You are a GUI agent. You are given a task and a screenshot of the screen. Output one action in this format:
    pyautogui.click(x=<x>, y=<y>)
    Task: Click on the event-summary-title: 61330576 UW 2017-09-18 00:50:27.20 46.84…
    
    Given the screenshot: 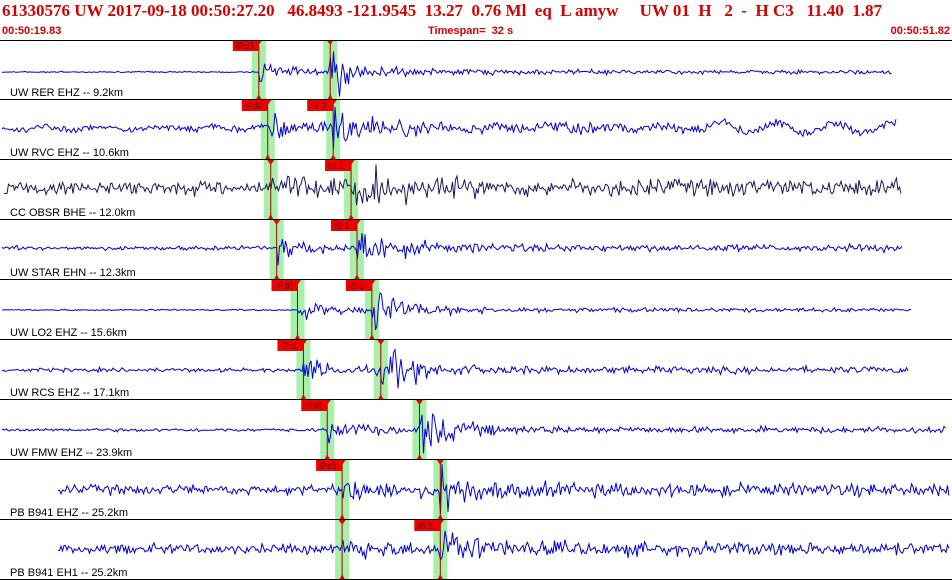 What is the action you would take?
    pyautogui.click(x=442, y=10)
    